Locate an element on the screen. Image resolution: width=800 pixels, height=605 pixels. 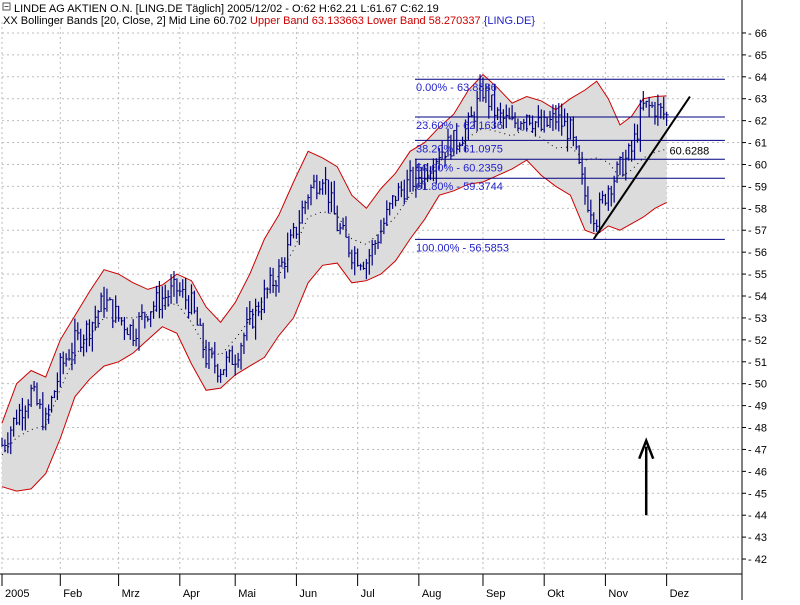
y-tick-label: - 54 is located at coordinates (757, 297).